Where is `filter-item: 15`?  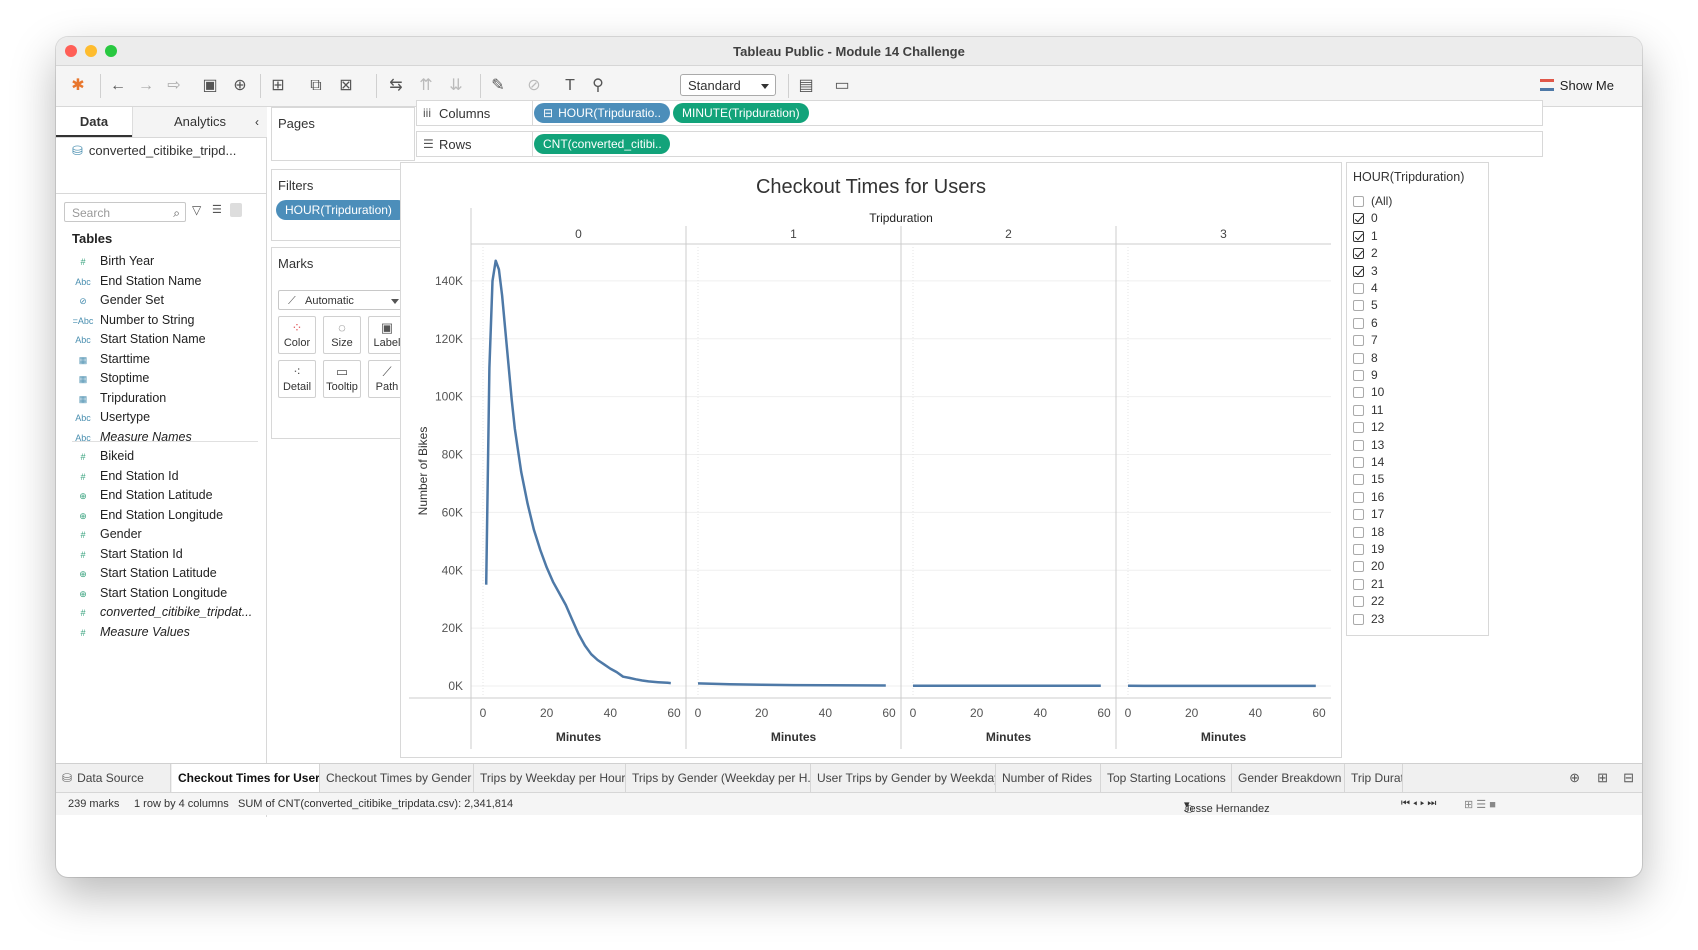 filter-item: 15 is located at coordinates (1368, 479).